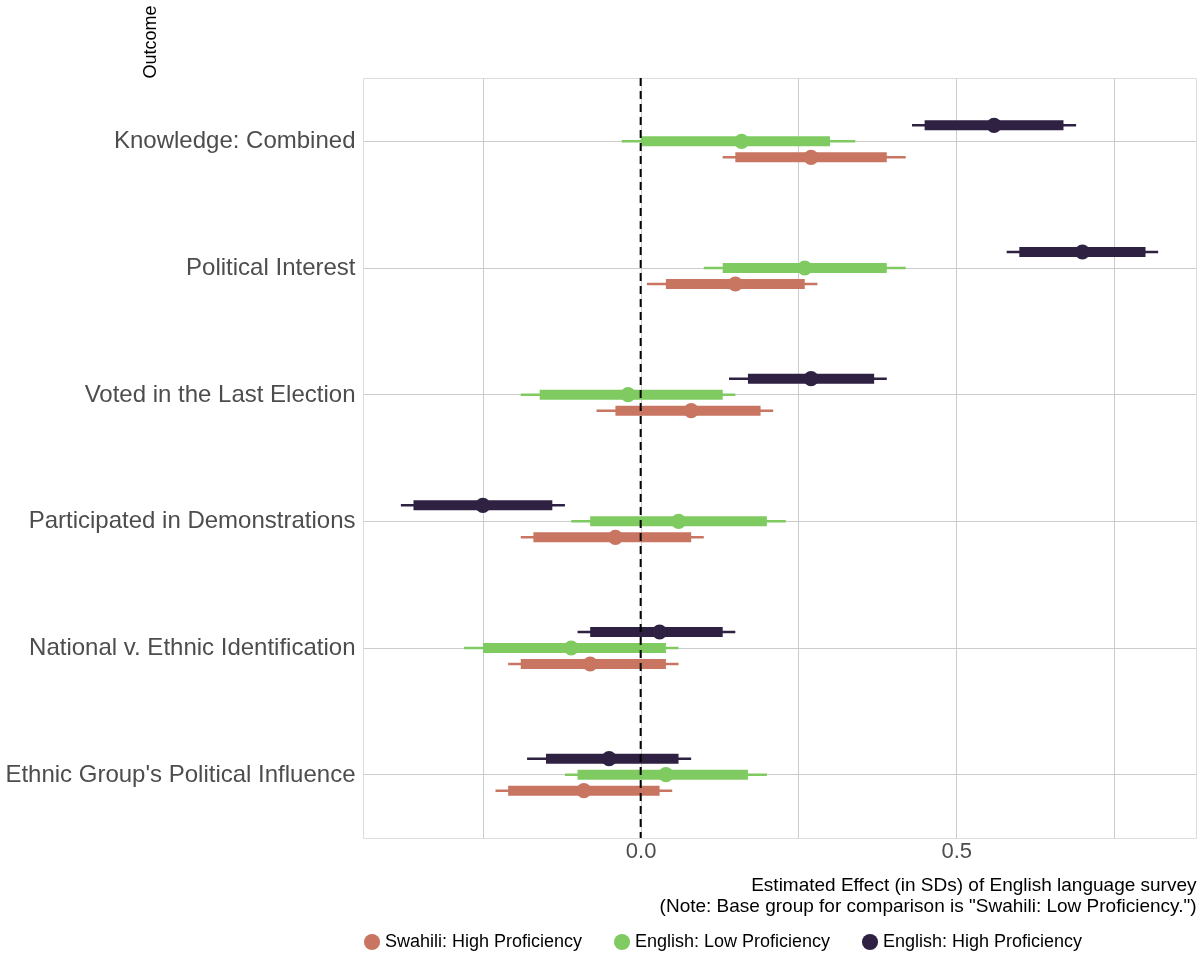  Describe the element at coordinates (271, 266) in the screenshot. I see `y-tick-label: Political Interest` at that location.